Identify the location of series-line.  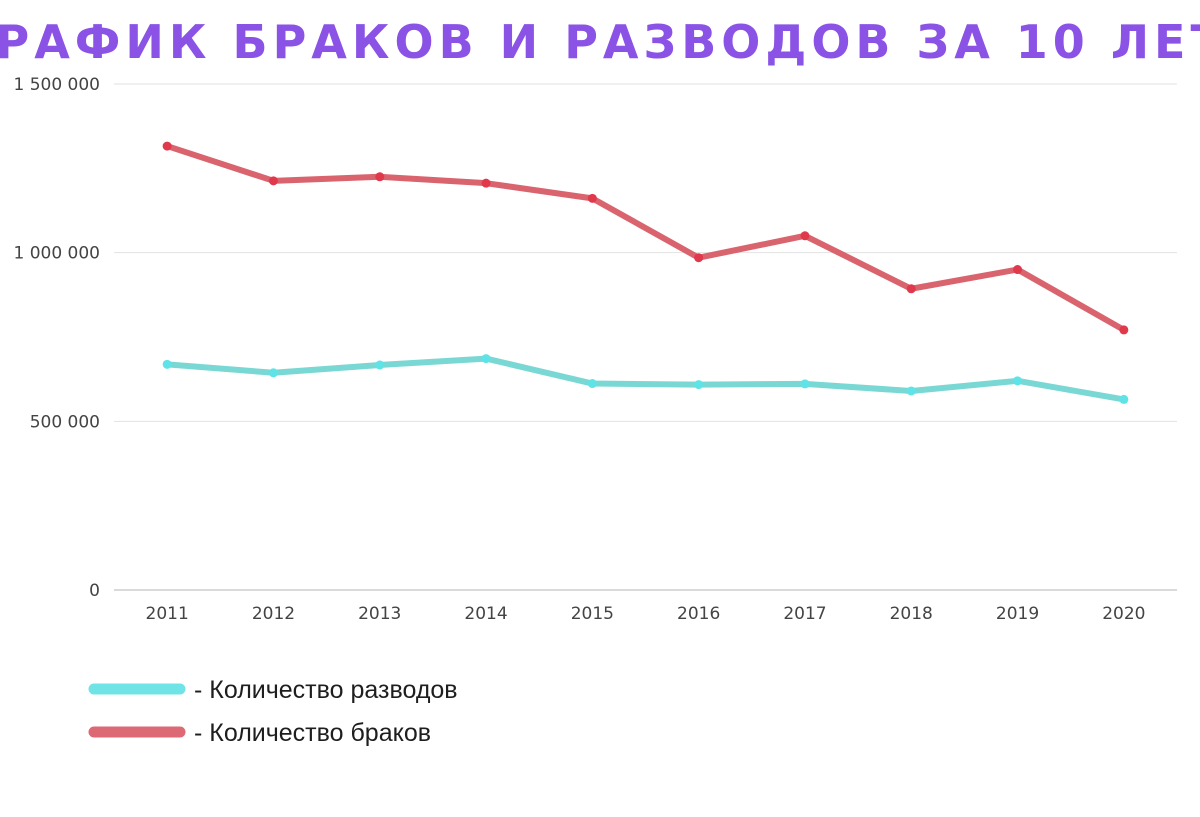
(645, 379).